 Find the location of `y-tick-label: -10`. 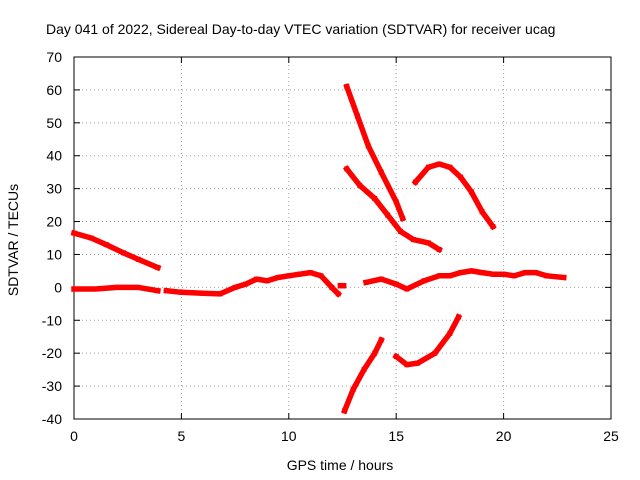

y-tick-label: -10 is located at coordinates (52, 320).